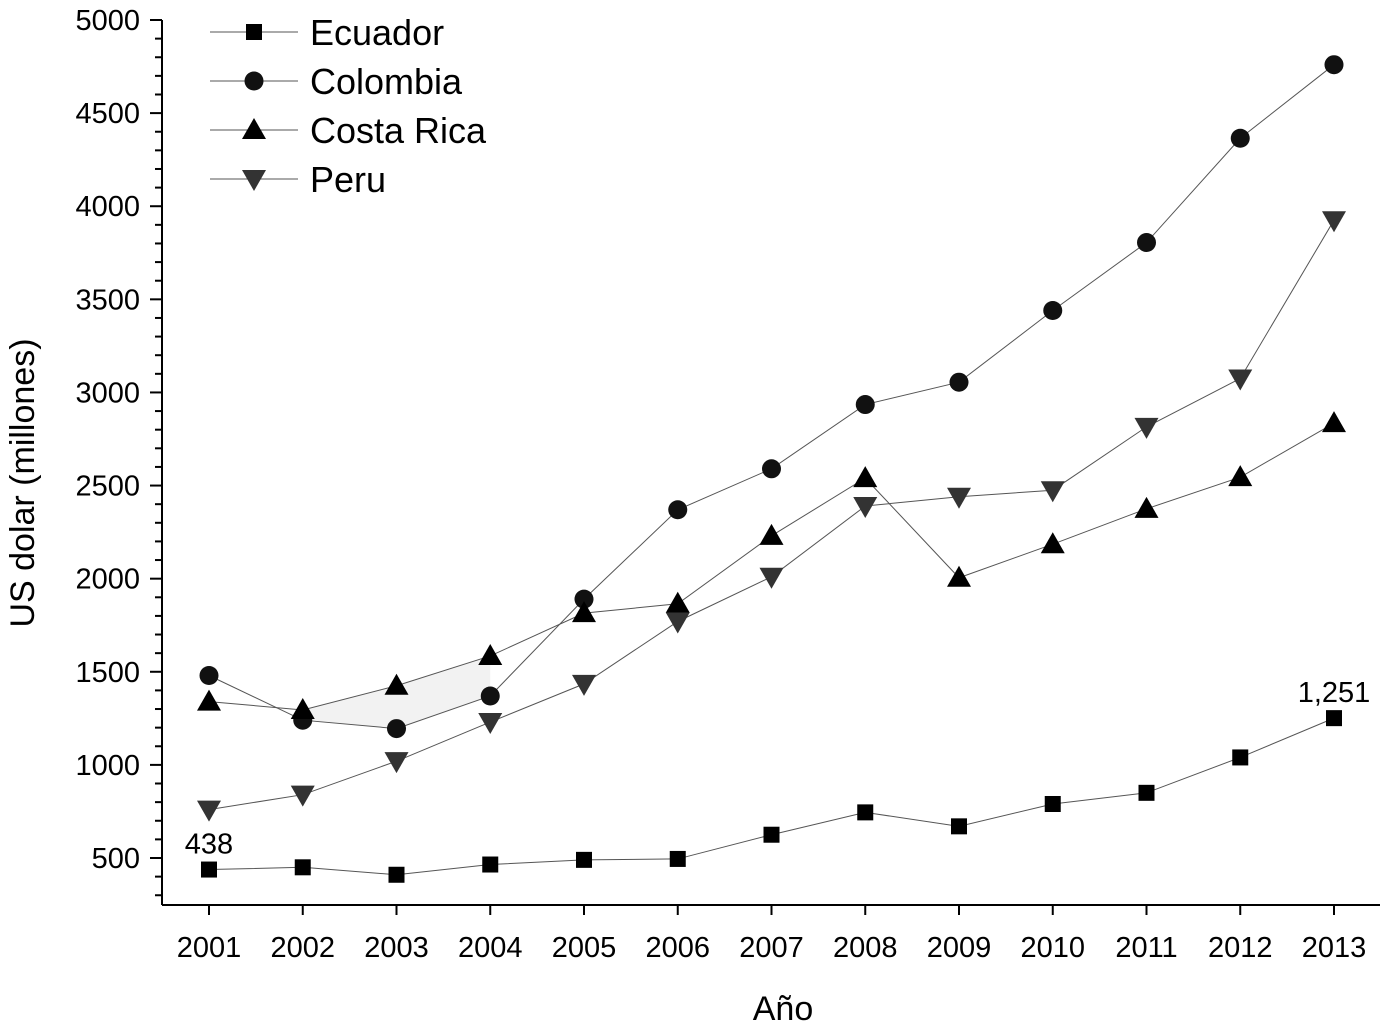  I want to click on y-tick-label: 4500, so click(107, 114).